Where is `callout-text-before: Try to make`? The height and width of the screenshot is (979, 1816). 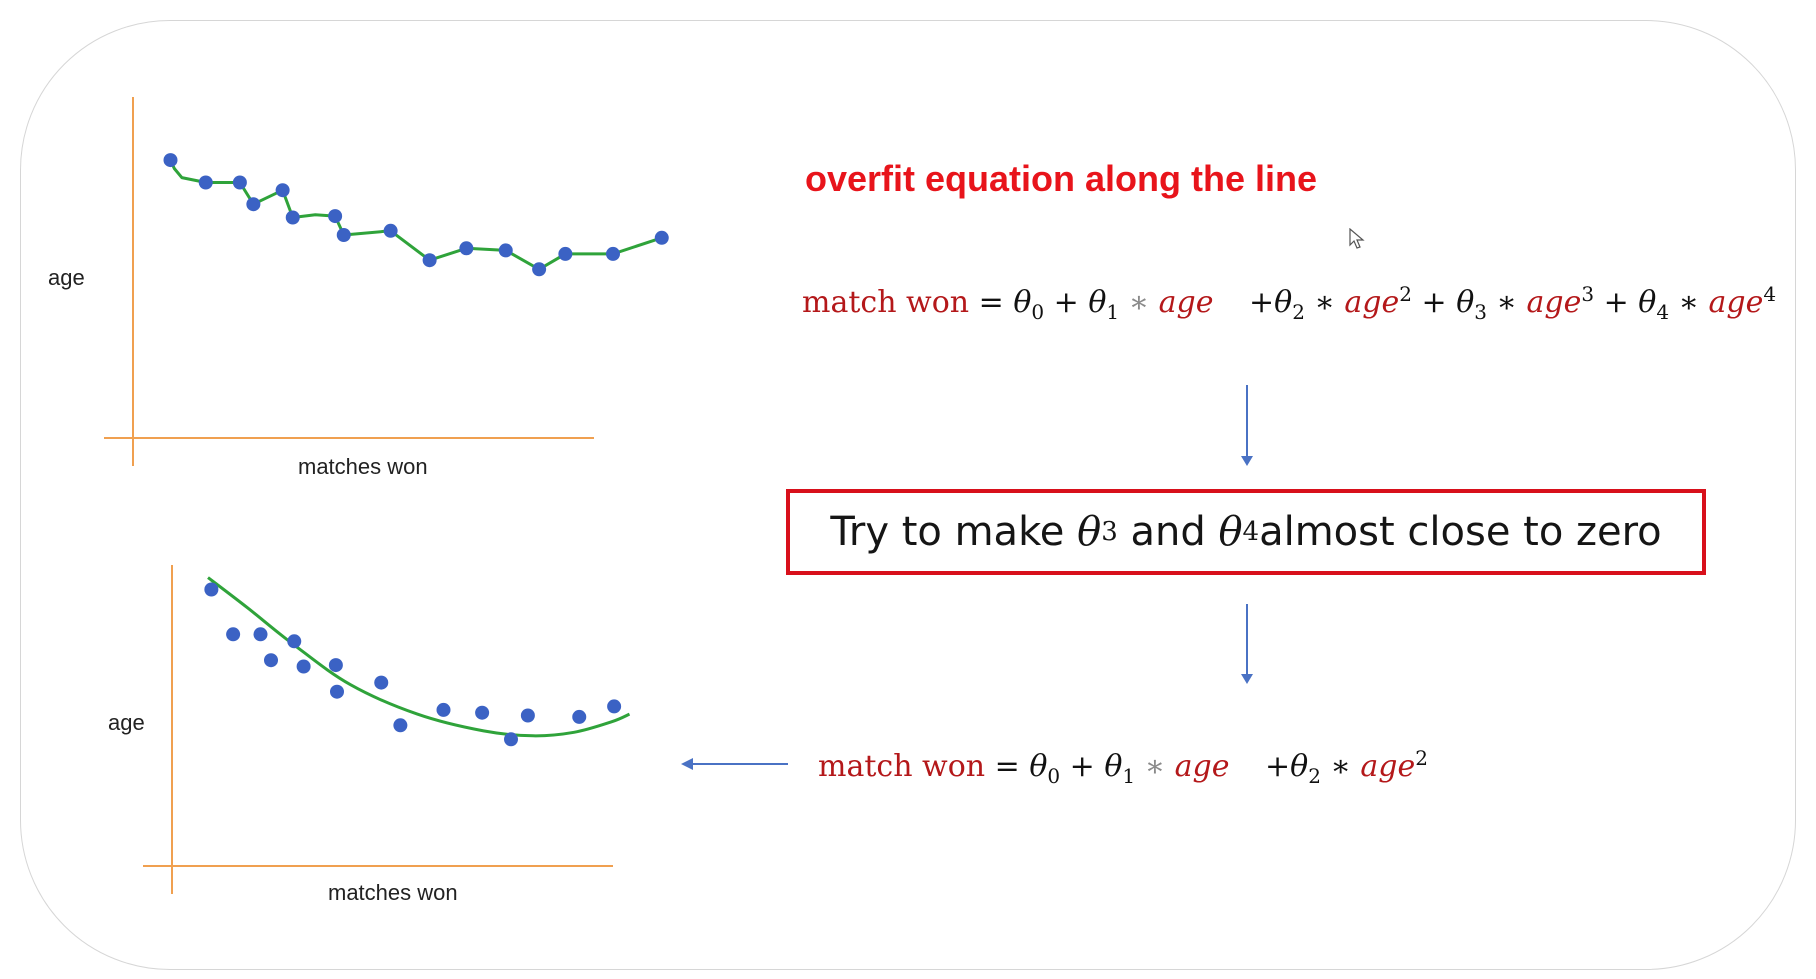
callout-text-before: Try to make is located at coordinates (954, 532).